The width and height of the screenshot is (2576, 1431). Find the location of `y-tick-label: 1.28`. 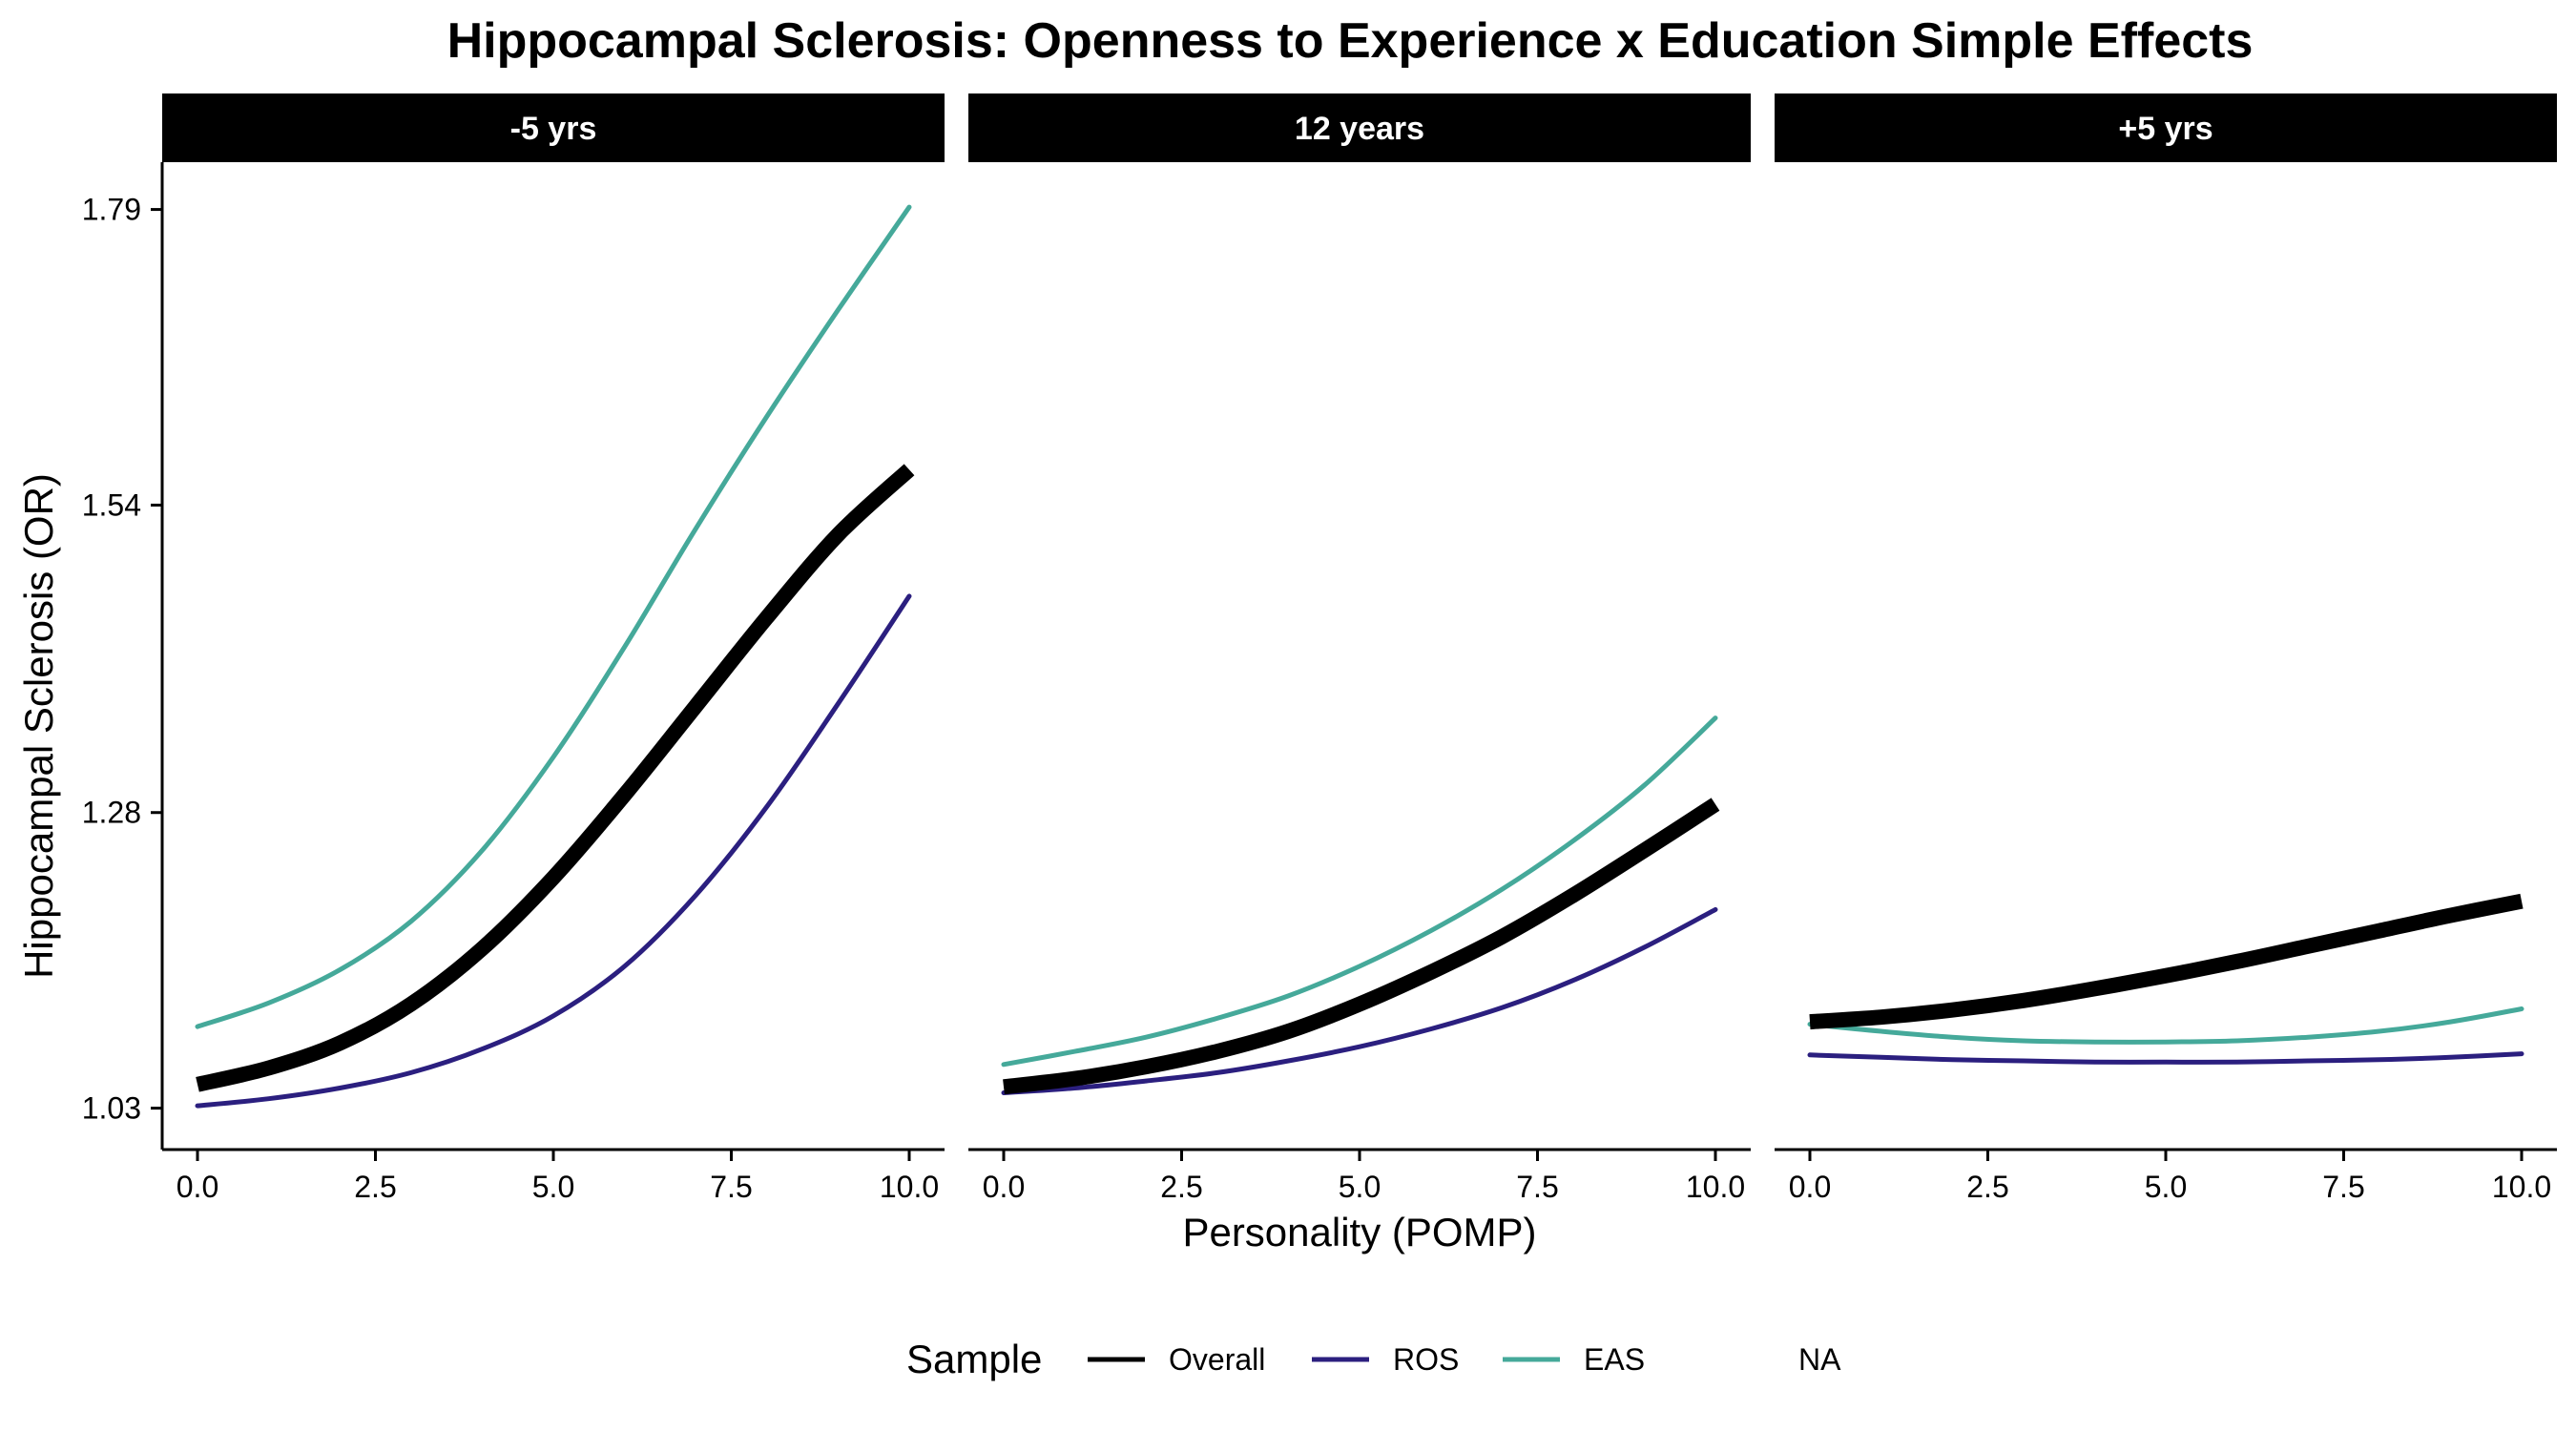

y-tick-label: 1.28 is located at coordinates (111, 813).